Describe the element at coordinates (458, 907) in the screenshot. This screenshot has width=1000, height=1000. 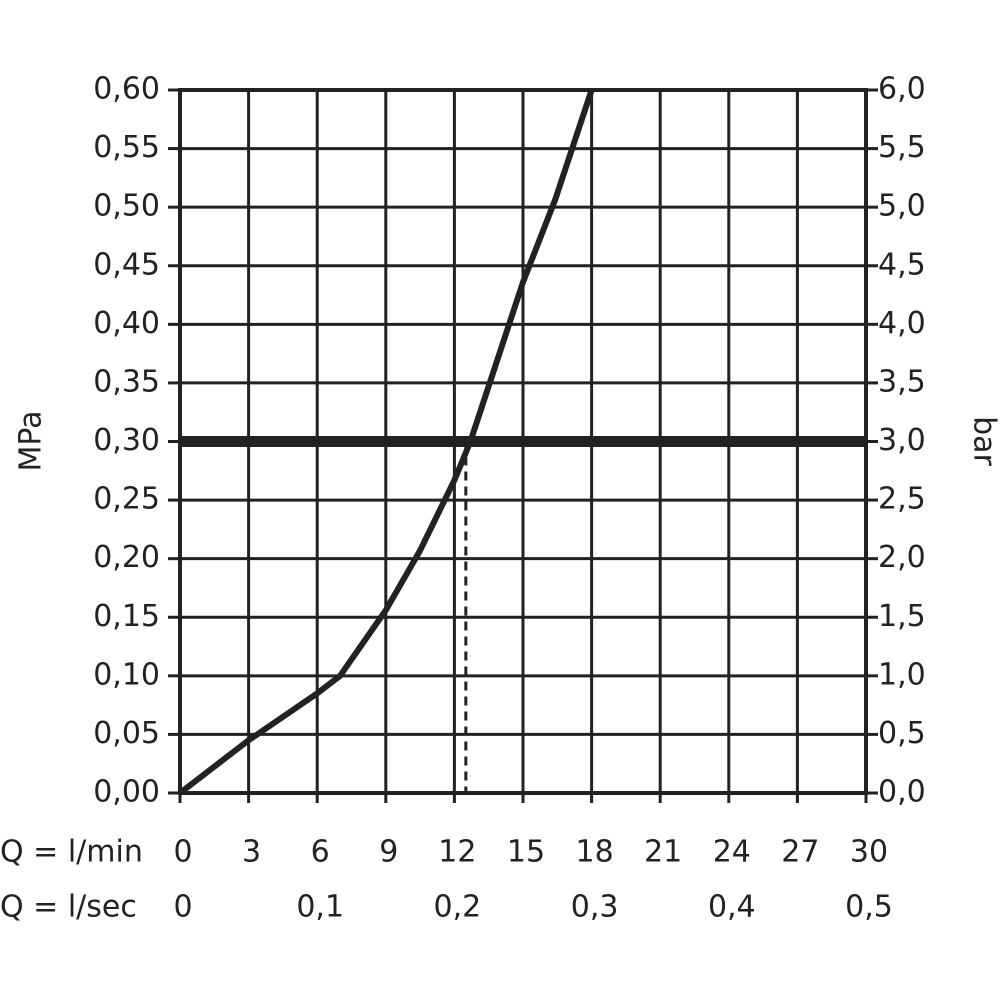
I see `x2-tick-label: 0,2` at that location.